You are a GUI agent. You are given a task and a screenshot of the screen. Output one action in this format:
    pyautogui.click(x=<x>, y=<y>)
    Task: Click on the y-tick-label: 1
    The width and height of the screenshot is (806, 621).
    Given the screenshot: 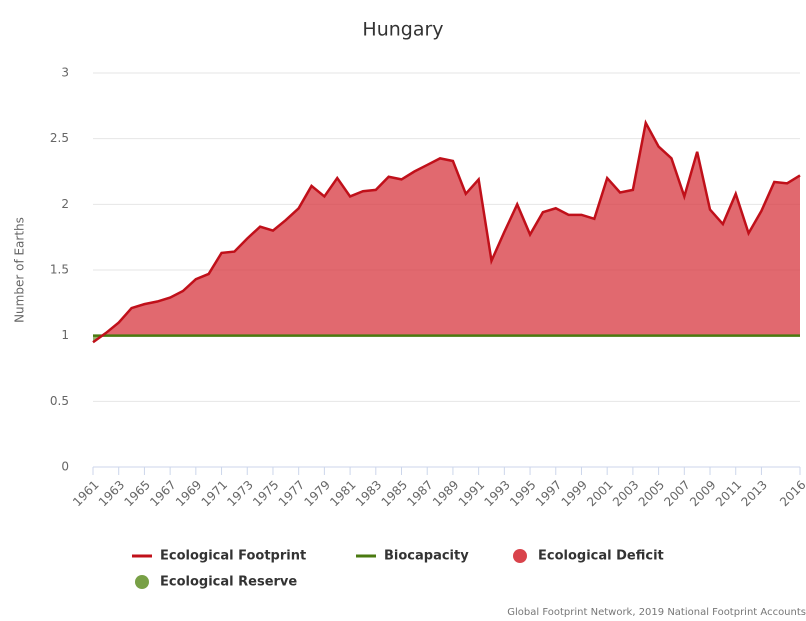 What is the action you would take?
    pyautogui.click(x=65, y=335)
    